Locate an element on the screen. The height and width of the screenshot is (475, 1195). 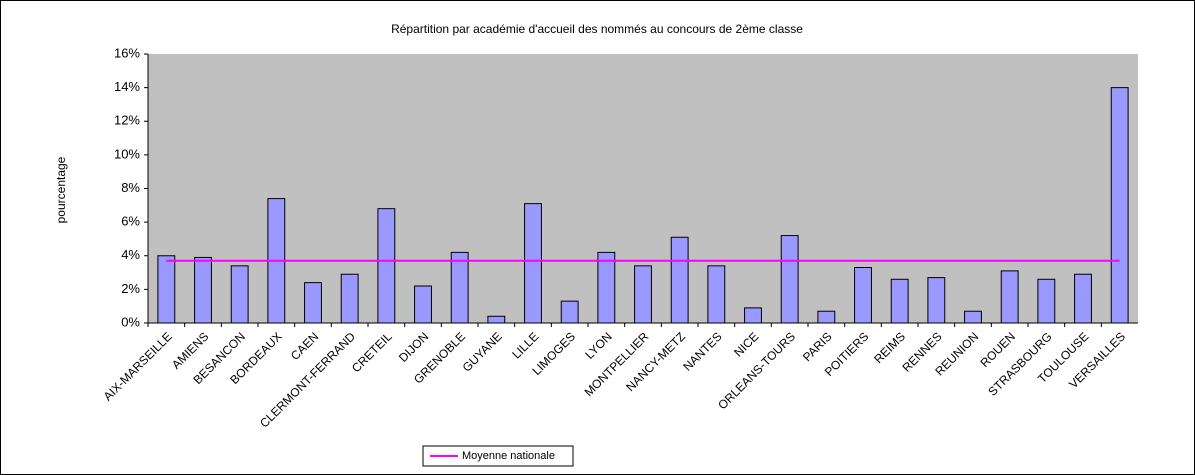
y-tick-label: 8% is located at coordinates (130, 187).